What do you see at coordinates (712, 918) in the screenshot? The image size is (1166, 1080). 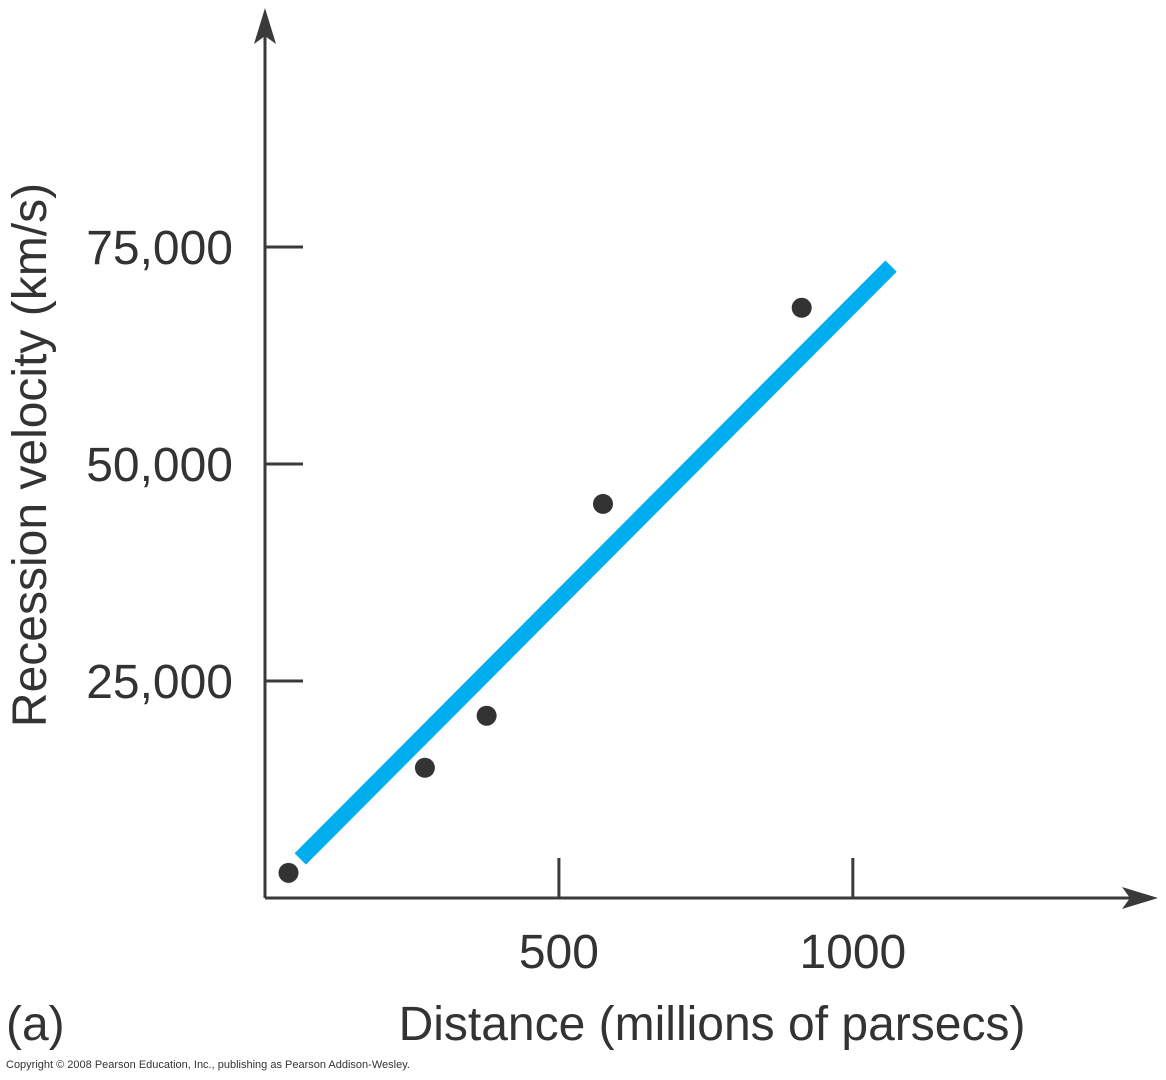 I see `x-ticks: 500 1000` at bounding box center [712, 918].